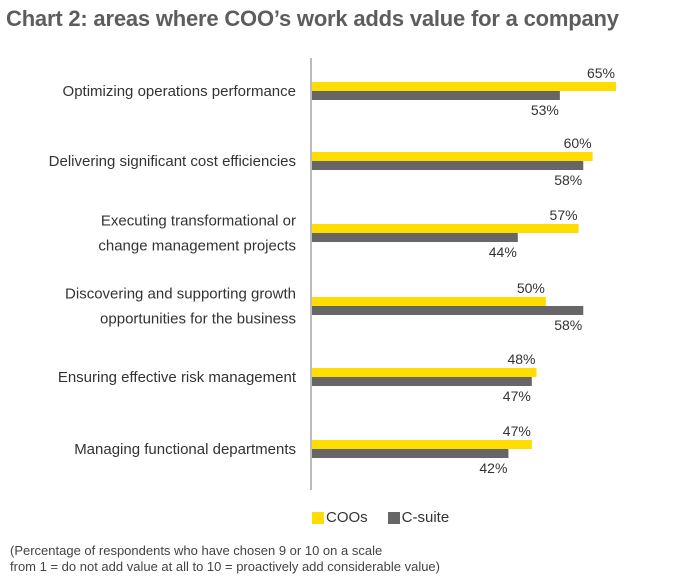  I want to click on value-label-coos: 57%, so click(564, 215).